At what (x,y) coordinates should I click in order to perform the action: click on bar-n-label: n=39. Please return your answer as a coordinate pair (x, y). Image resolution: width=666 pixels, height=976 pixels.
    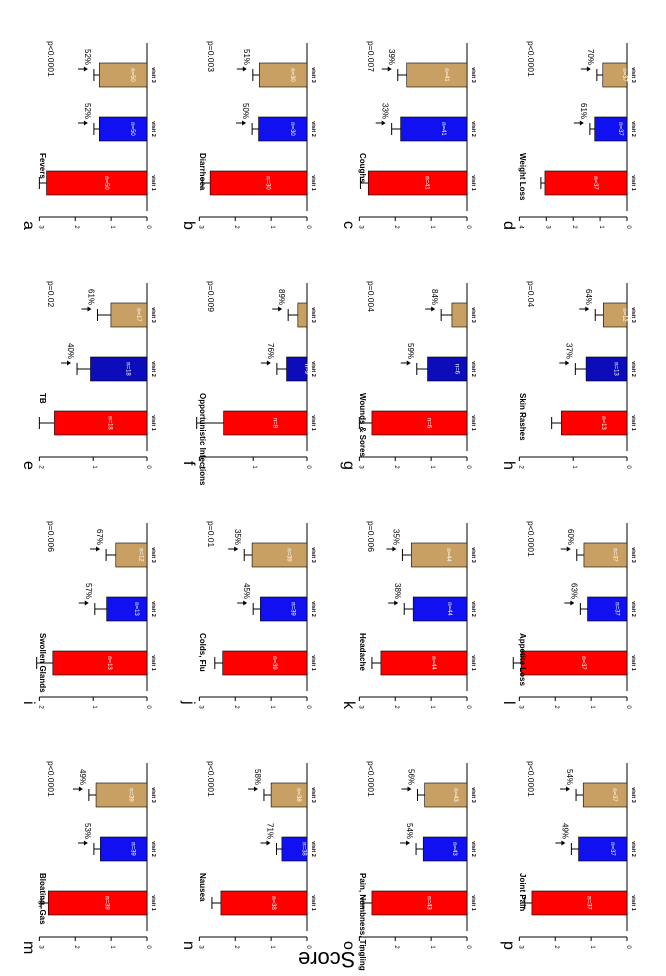
    Looking at the image, I should click on (289, 555).